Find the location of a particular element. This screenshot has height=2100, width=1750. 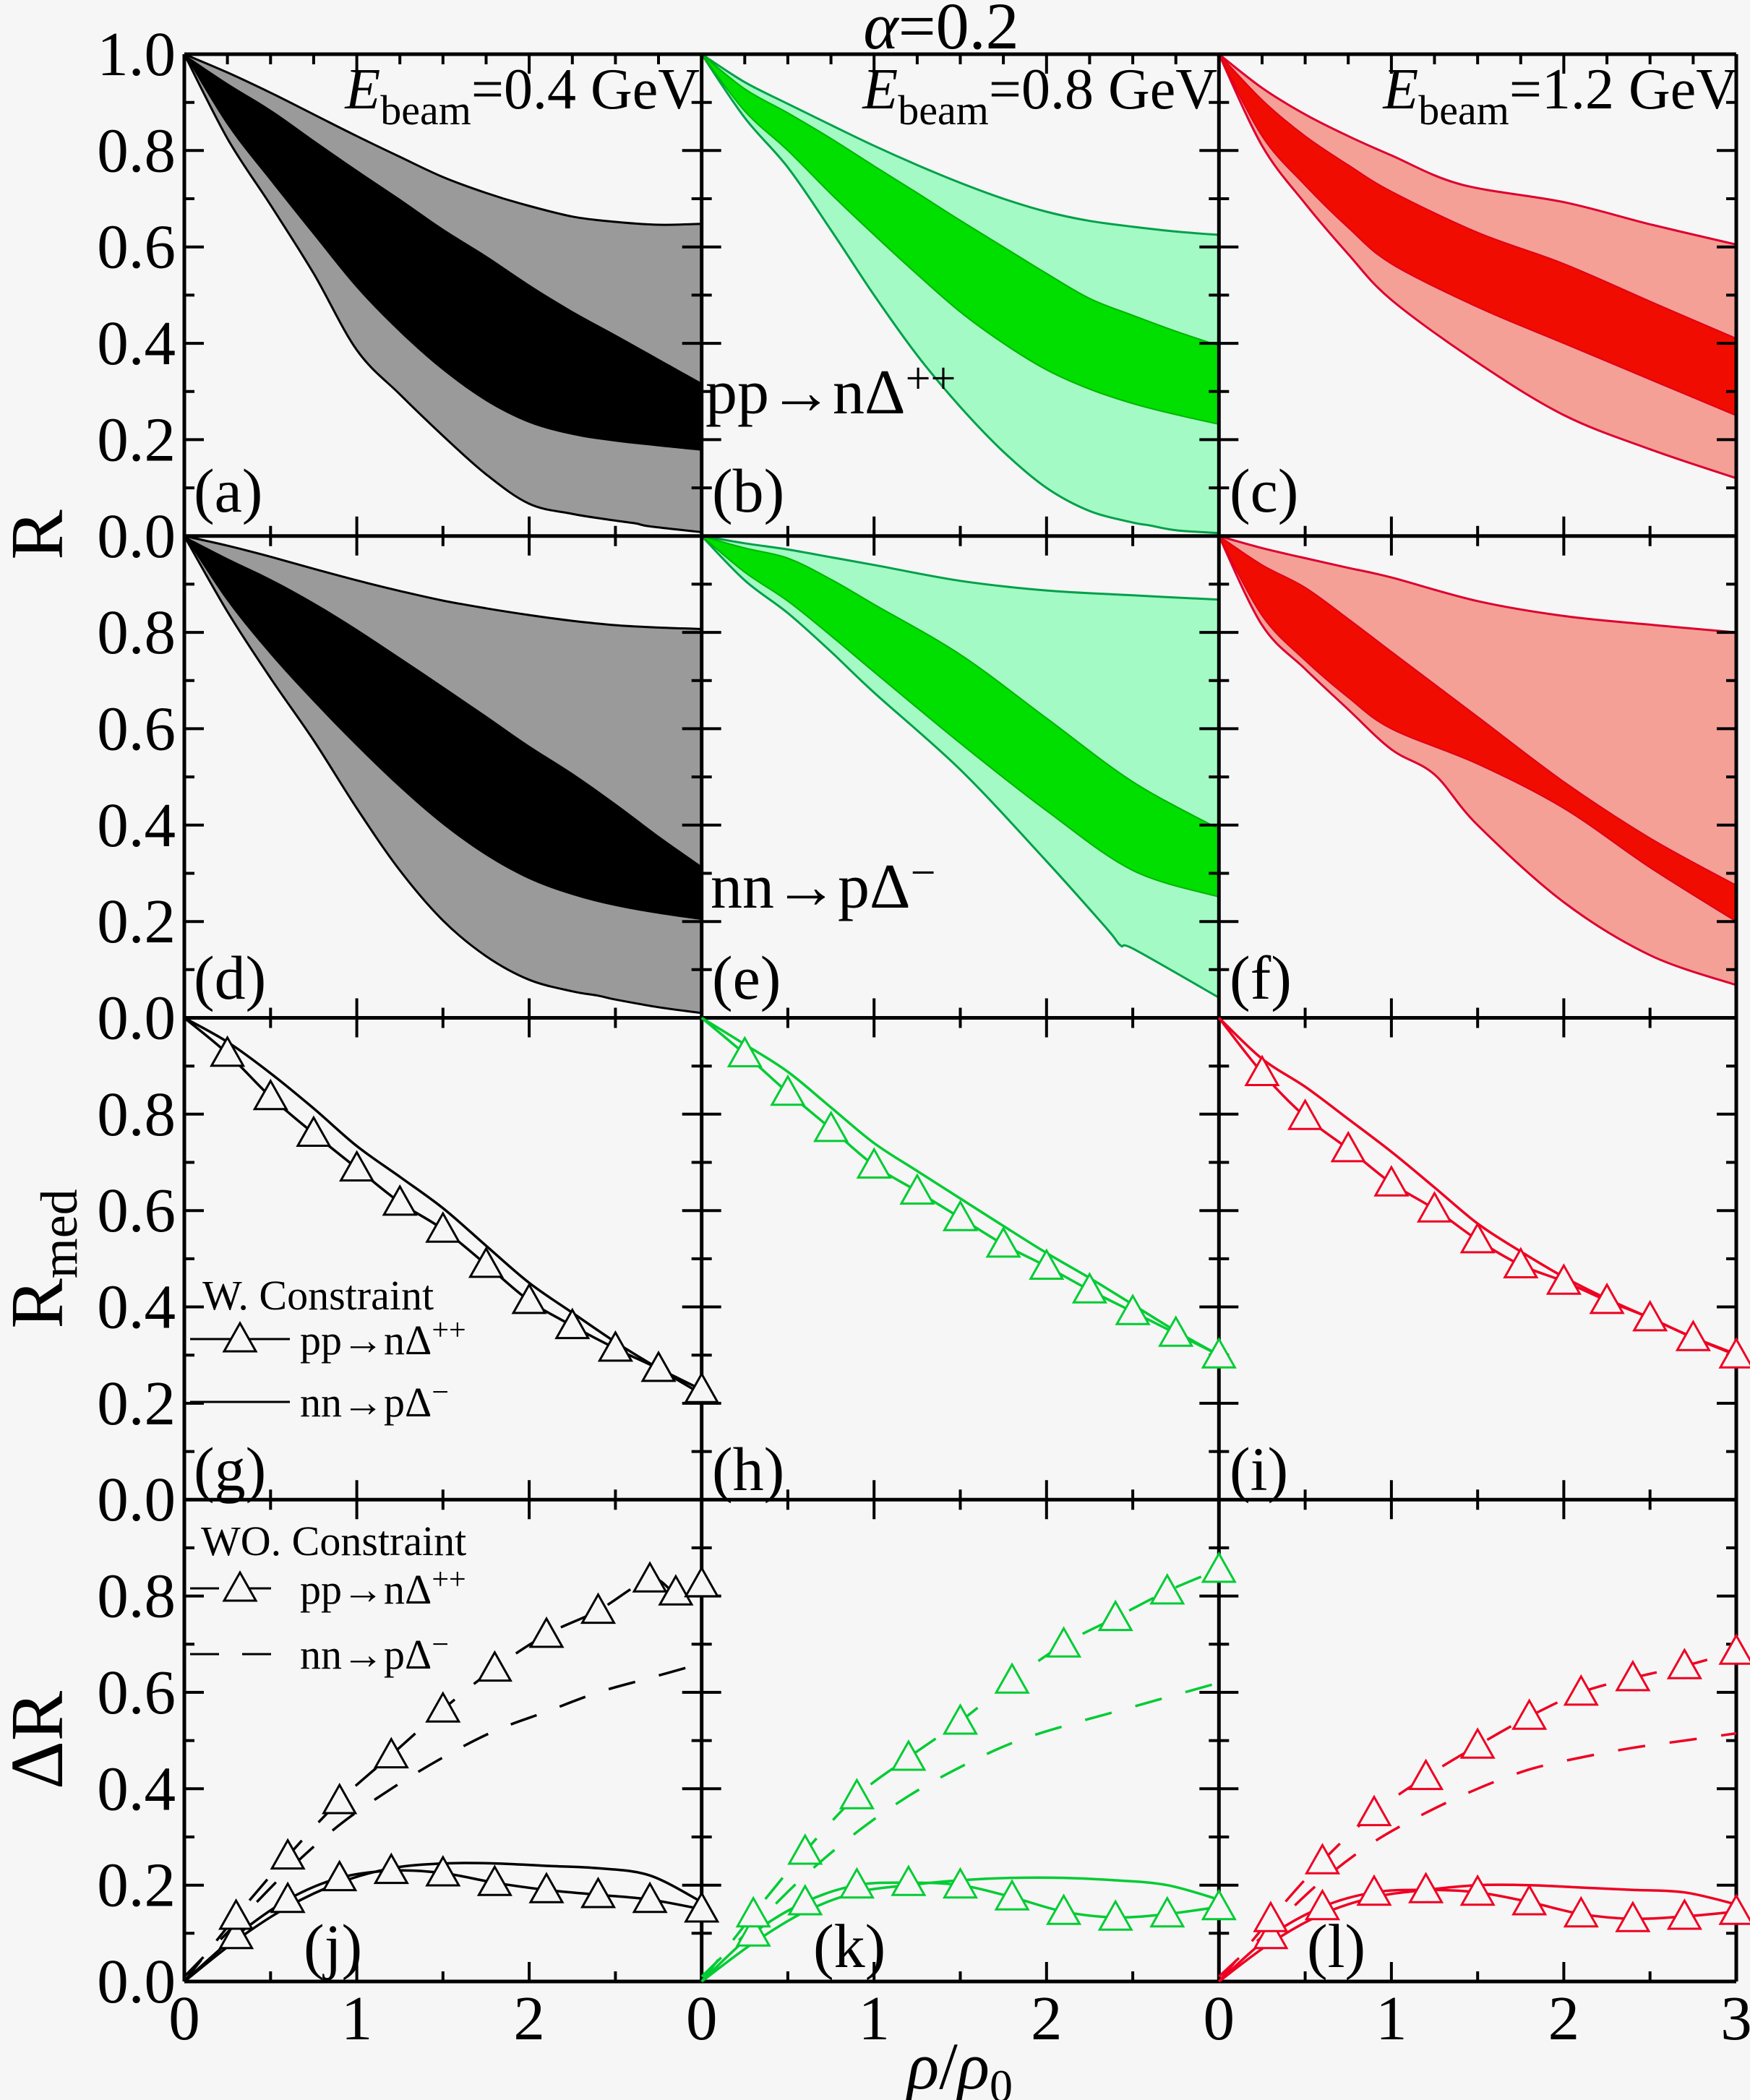

svg-text: (j) is located at coordinates (333, 1946).